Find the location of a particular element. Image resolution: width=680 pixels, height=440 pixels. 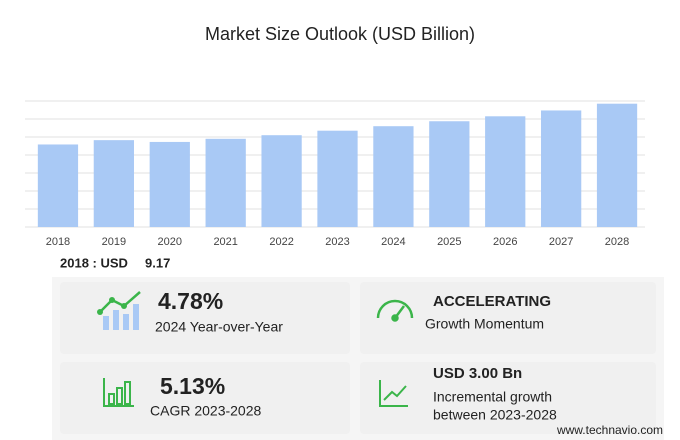

x-tick-label: 2020 is located at coordinates (170, 242).